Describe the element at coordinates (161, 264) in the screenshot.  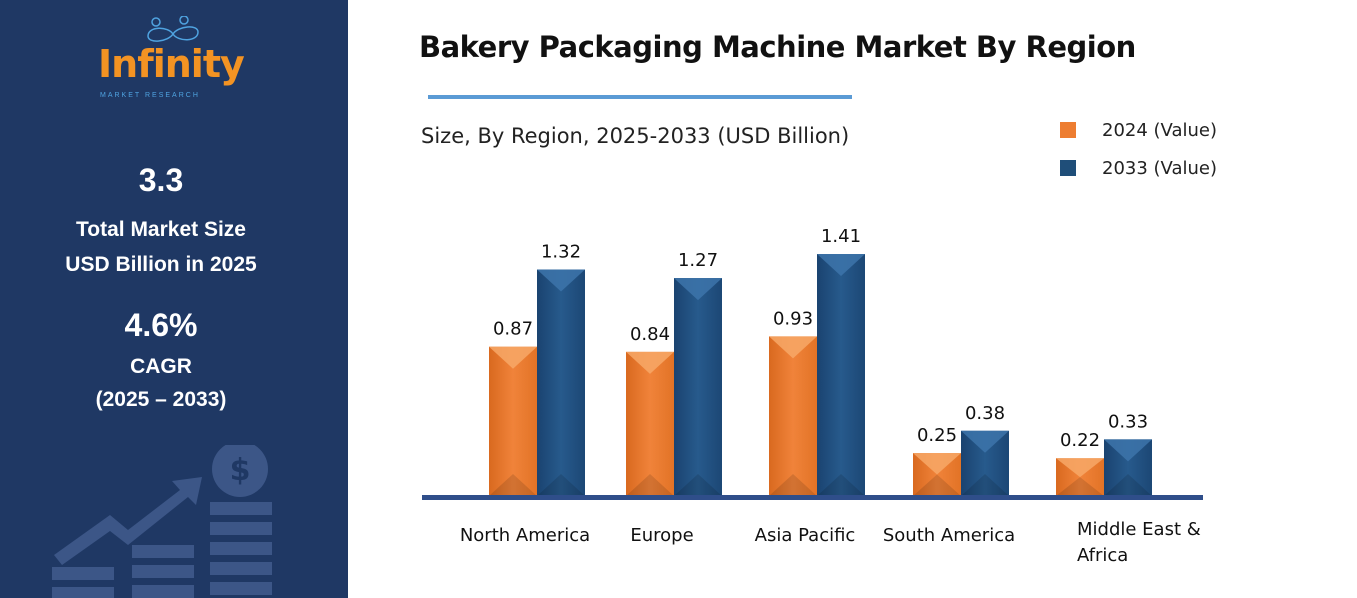
I see `market-size-unit: USD Billion in 2025` at that location.